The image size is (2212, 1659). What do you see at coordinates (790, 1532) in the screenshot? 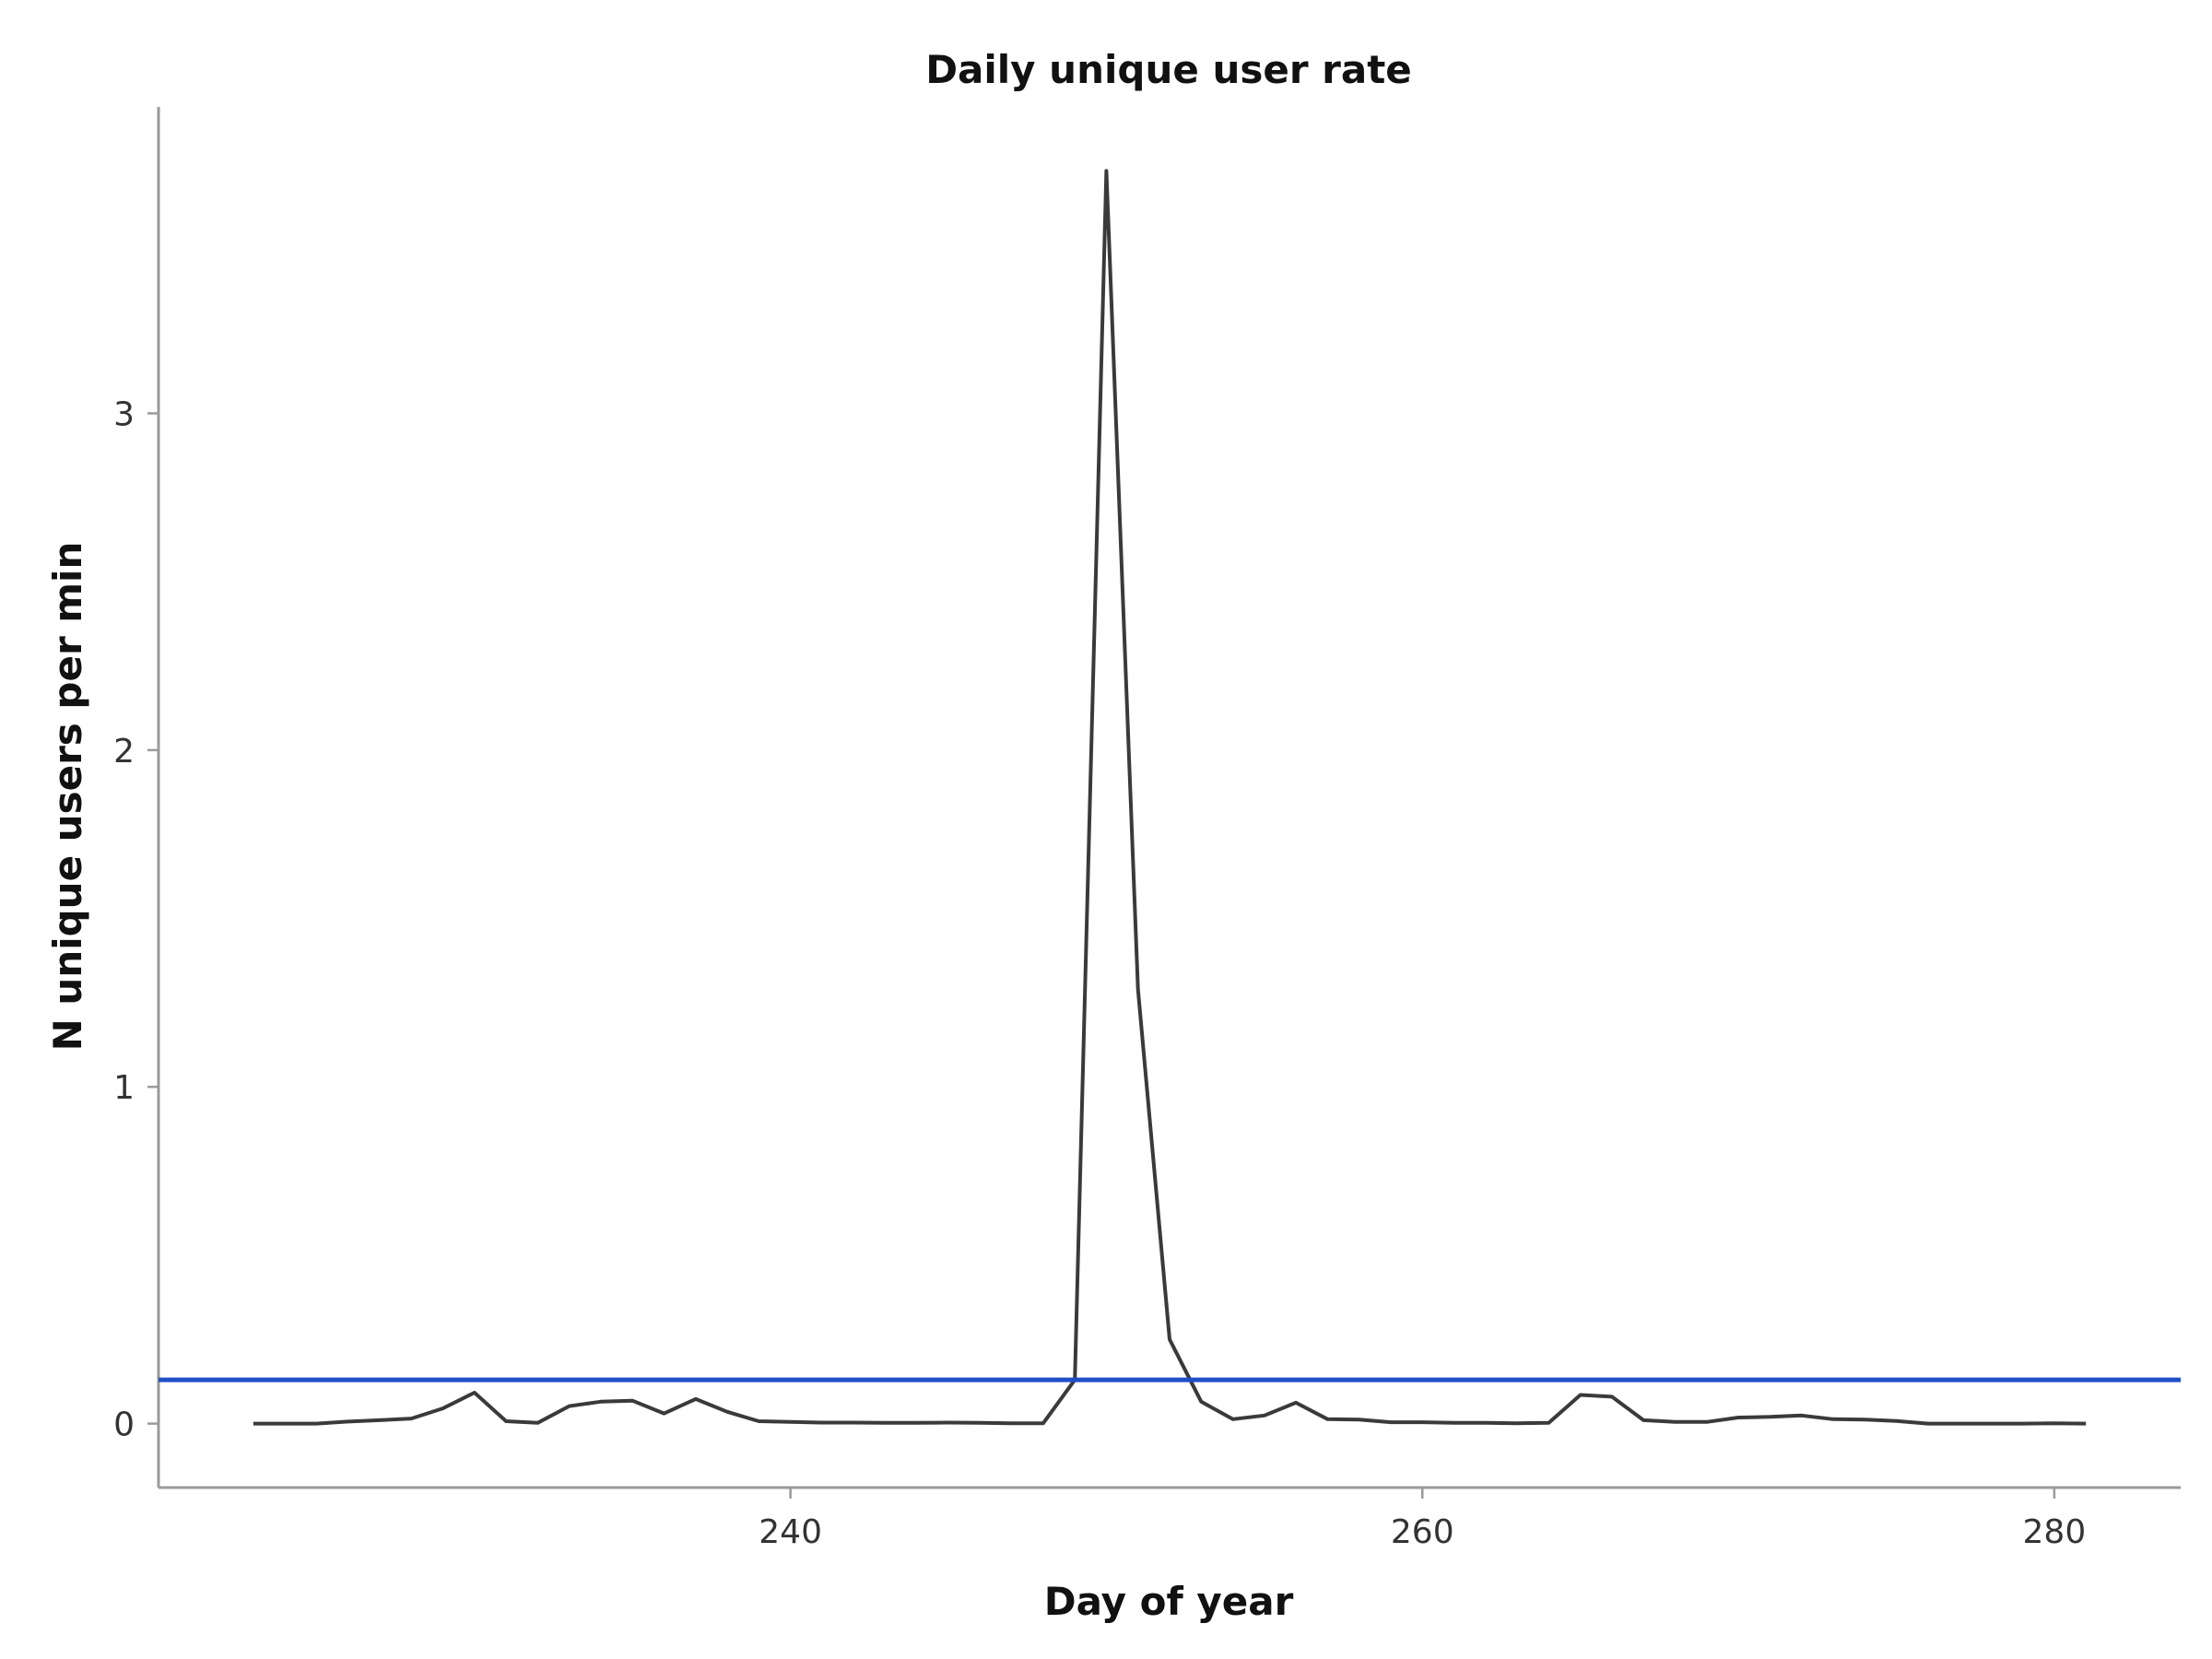
I see `x-tick-label: 240` at bounding box center [790, 1532].